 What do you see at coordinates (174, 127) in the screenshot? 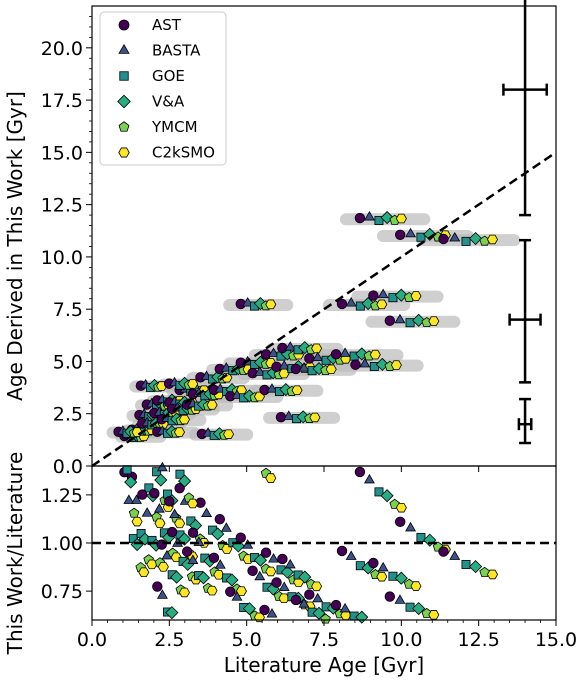
I see `legend-label: YMCM` at bounding box center [174, 127].